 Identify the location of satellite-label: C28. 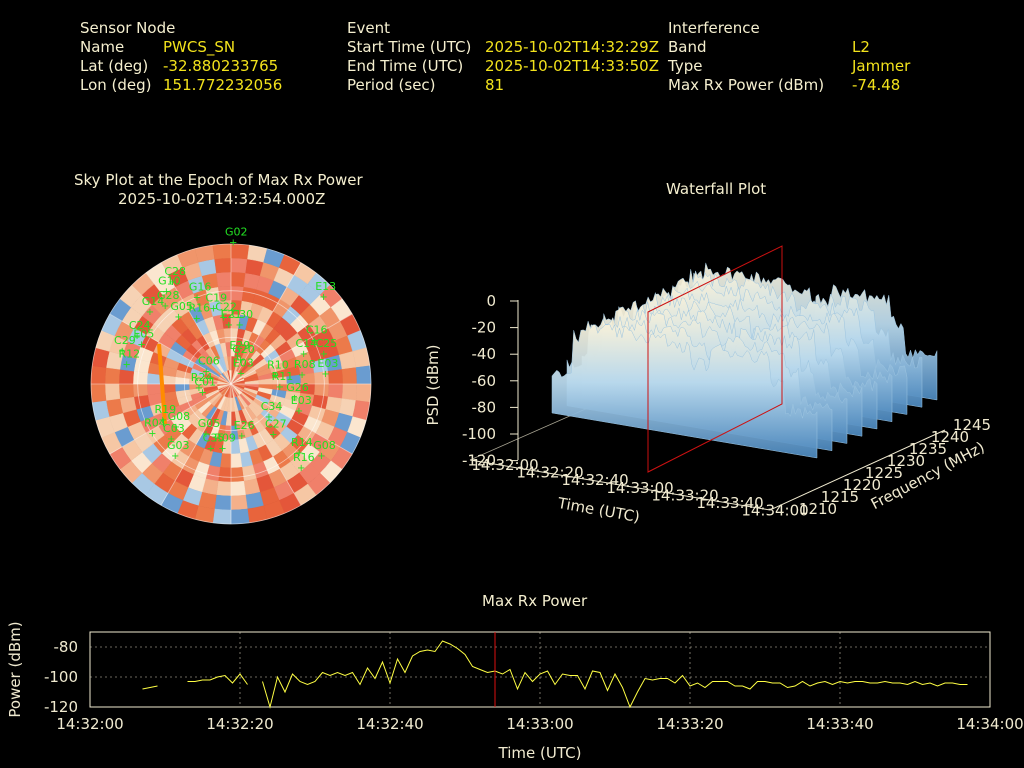
(175, 271).